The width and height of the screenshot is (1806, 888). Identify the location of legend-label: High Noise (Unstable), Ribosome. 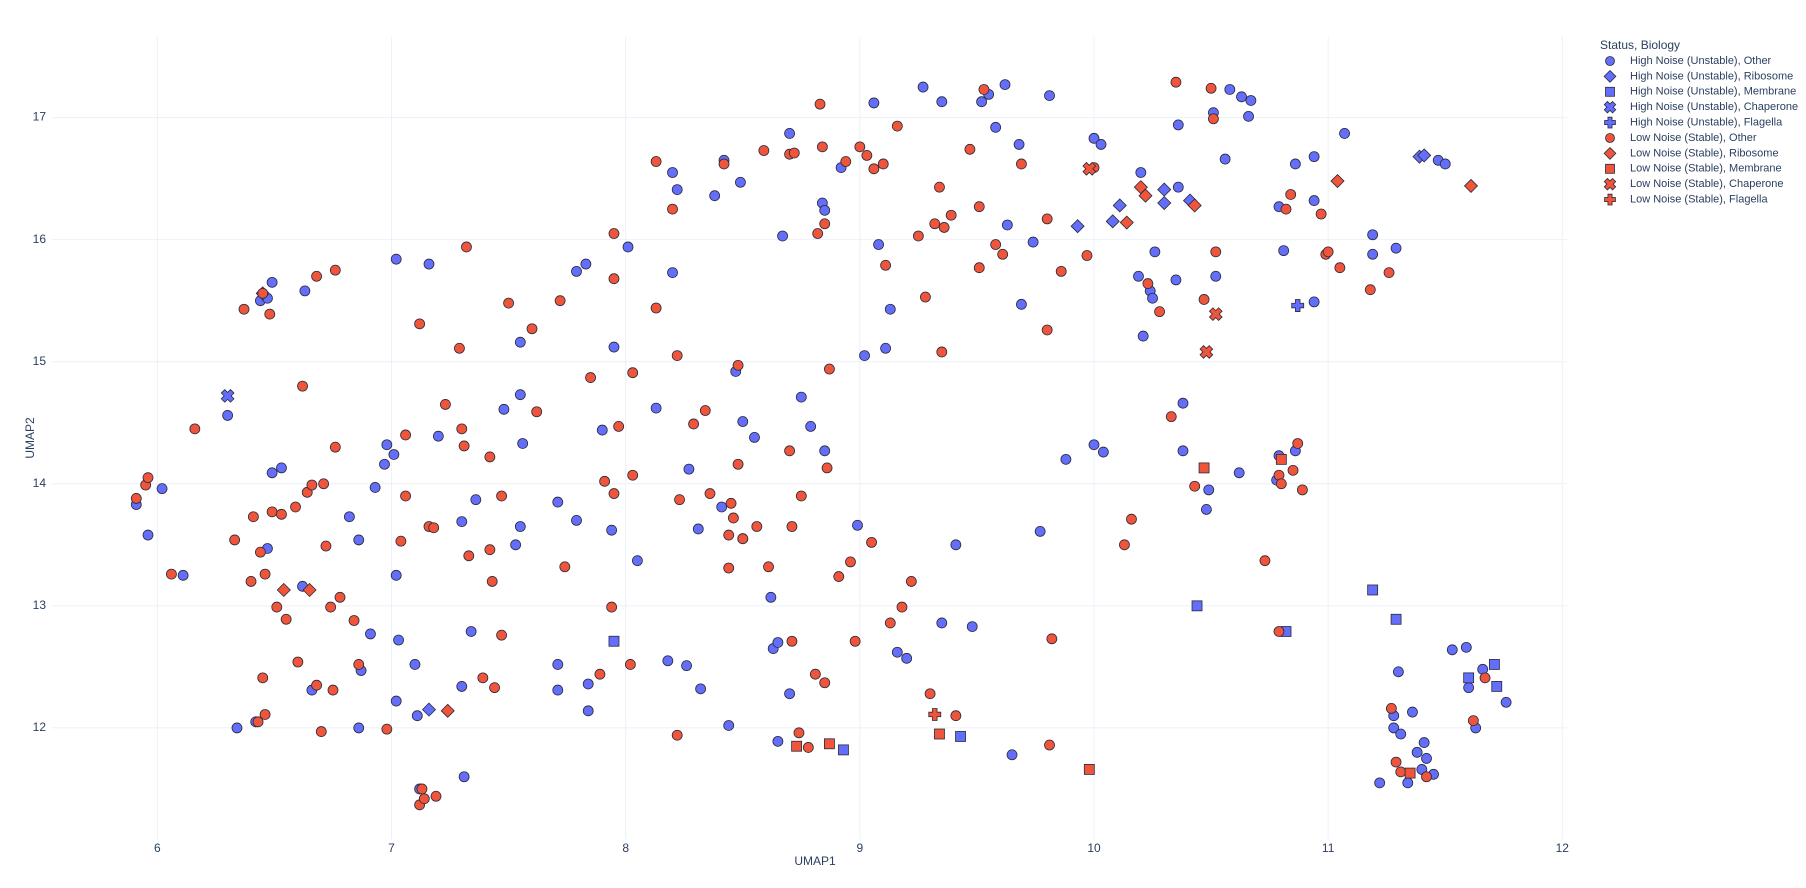
(1711, 76).